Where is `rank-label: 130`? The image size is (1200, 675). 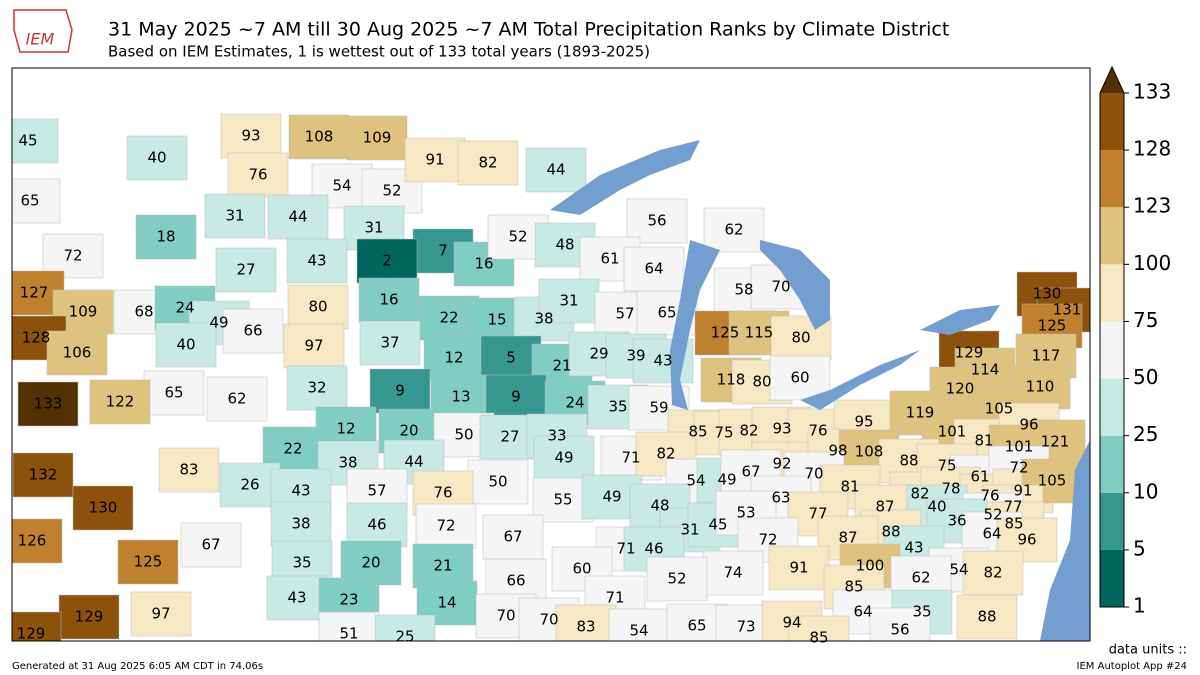
rank-label: 130 is located at coordinates (1047, 294).